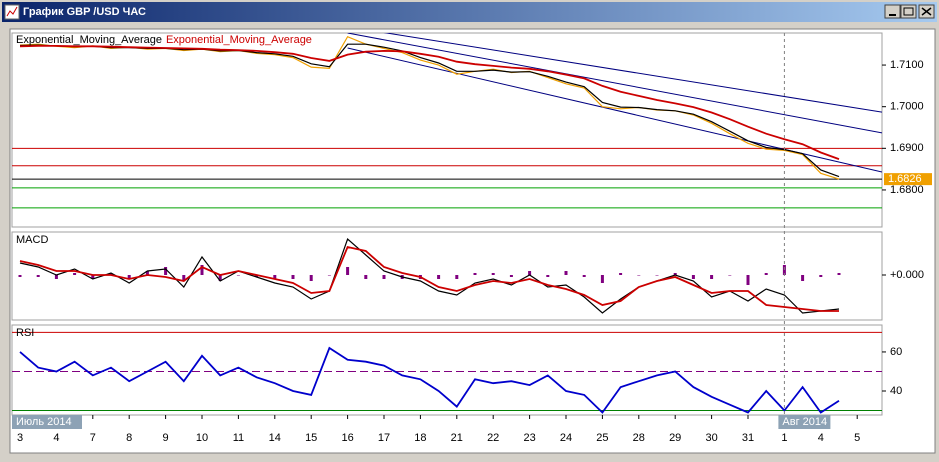  What do you see at coordinates (25, 333) in the screenshot?
I see `panel-title: RSI` at bounding box center [25, 333].